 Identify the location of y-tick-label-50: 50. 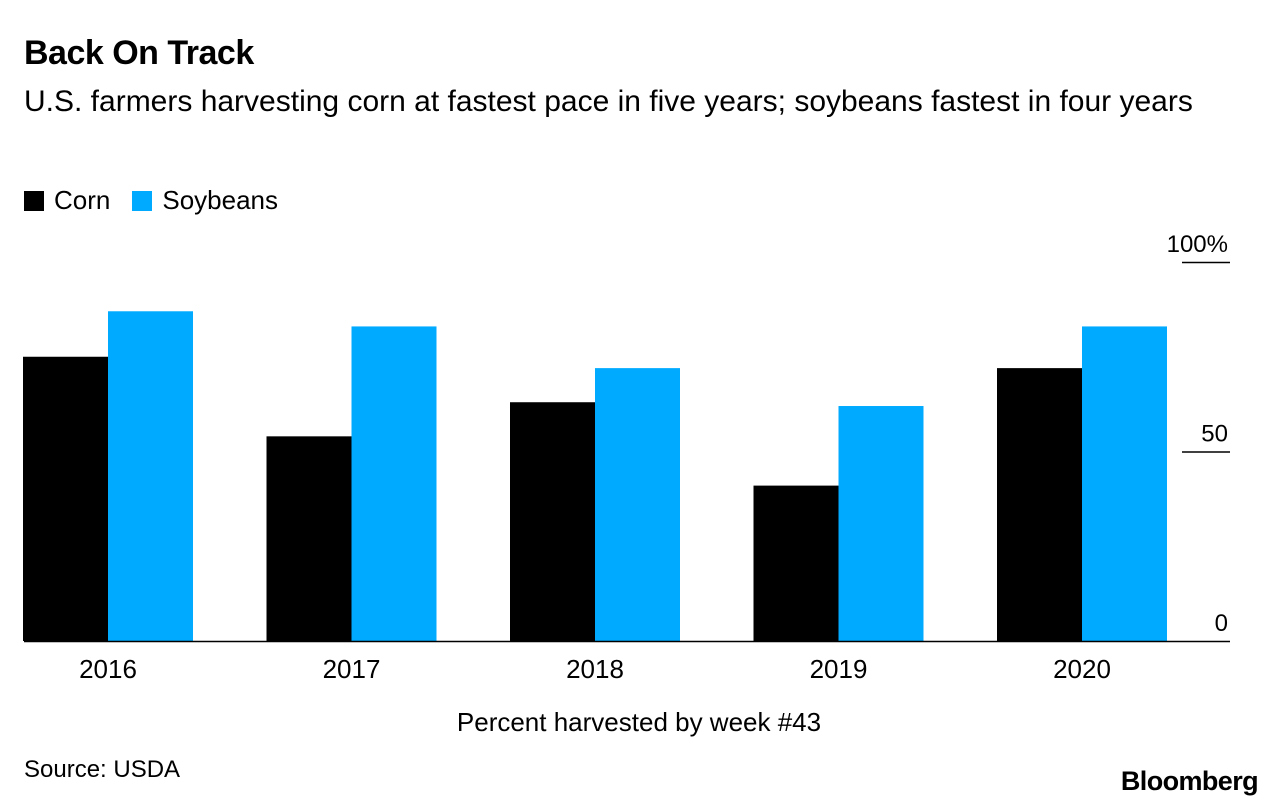
(1214, 434).